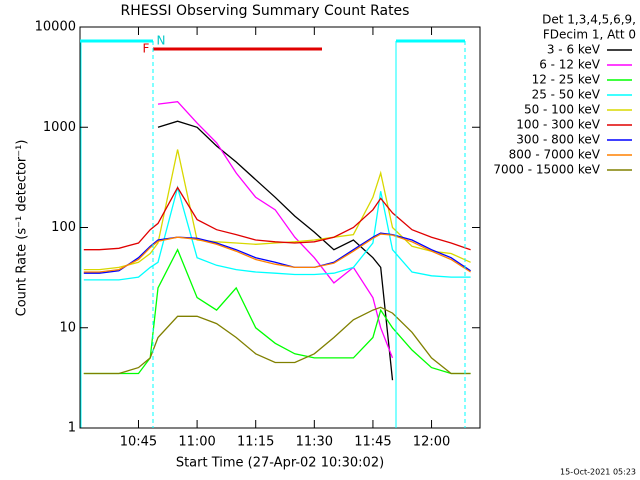 This screenshot has width=640, height=480. I want to click on x-axis-label: Start Time (27-Apr-02 10:30:02), so click(280, 463).